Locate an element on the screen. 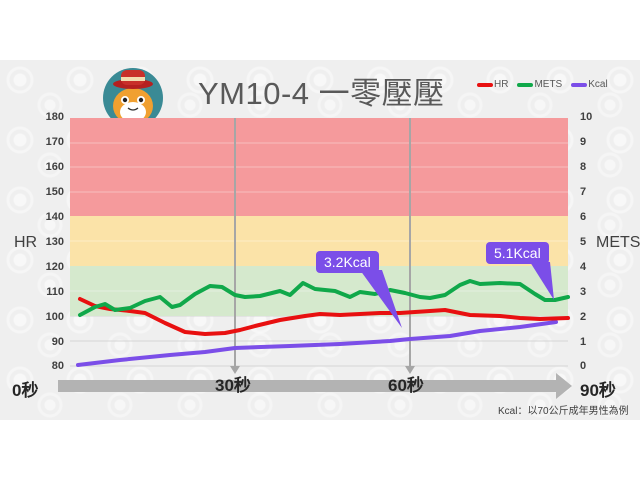 The width and height of the screenshot is (640, 480). y-tick: 90 is located at coordinates (57, 342).